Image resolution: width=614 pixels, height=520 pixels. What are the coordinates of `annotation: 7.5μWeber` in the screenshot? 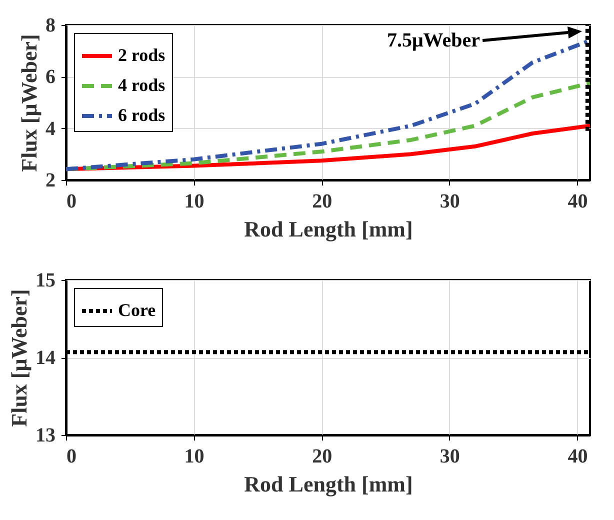 It's located at (433, 41).